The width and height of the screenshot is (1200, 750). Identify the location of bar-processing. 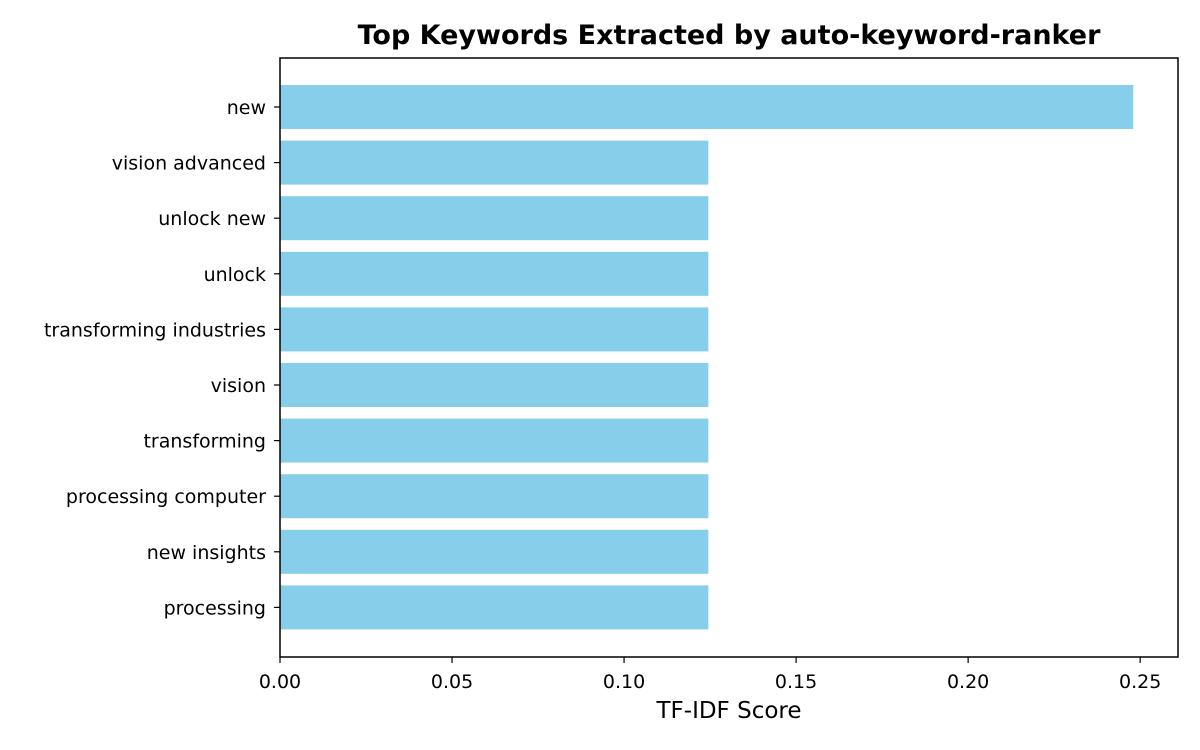
(494, 607).